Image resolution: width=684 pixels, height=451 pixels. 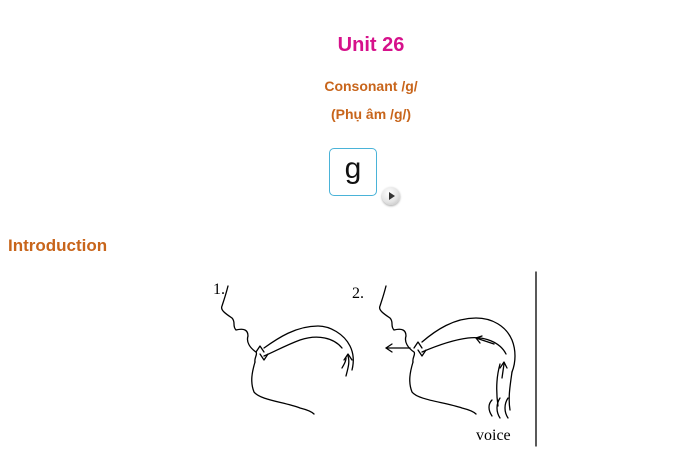 I want to click on play-audio-button, so click(x=391, y=196).